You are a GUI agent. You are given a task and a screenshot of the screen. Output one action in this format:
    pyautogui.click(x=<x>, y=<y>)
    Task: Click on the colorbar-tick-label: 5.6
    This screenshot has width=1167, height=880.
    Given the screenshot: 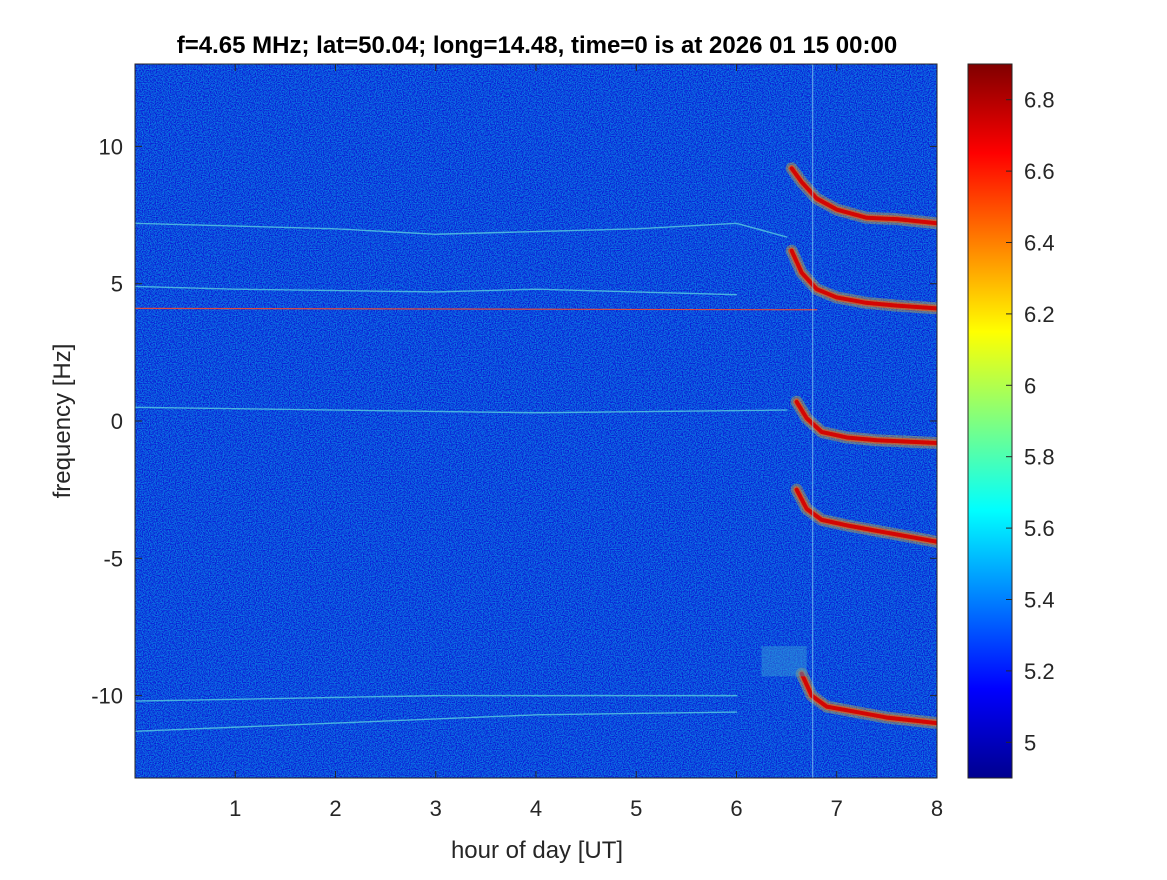 What is the action you would take?
    pyautogui.click(x=1039, y=528)
    